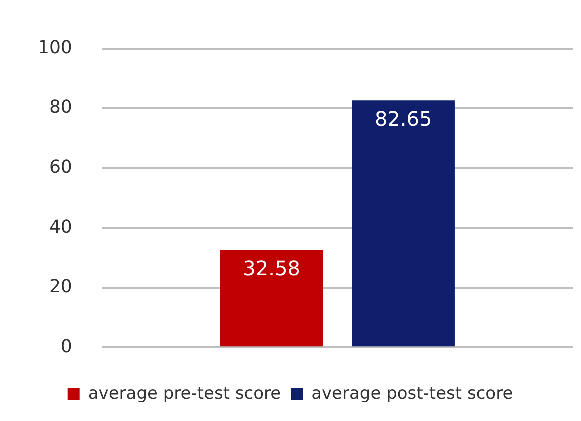 This screenshot has width=581, height=421. What do you see at coordinates (413, 394) in the screenshot?
I see `legend-label: average post-test score` at bounding box center [413, 394].